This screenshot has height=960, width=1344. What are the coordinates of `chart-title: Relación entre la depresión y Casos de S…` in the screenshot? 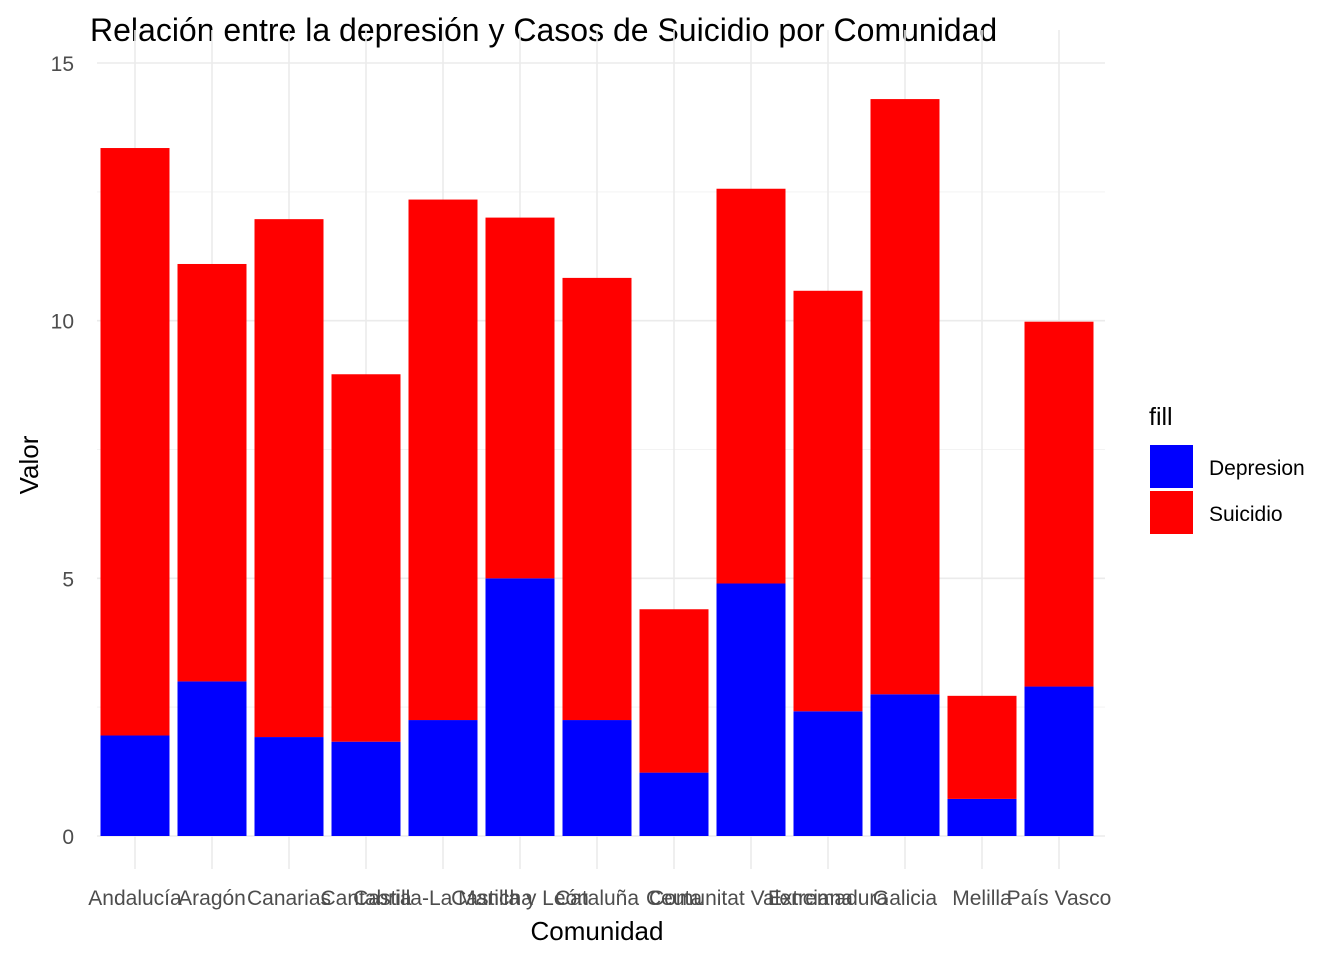 It's located at (543, 30).